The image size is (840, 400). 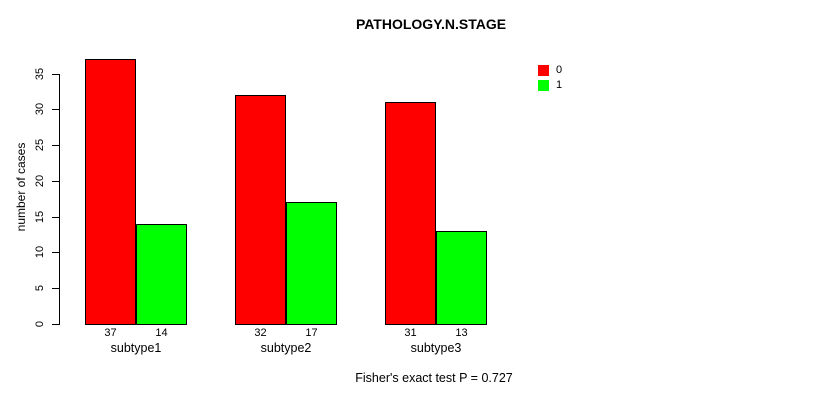 What do you see at coordinates (410, 333) in the screenshot?
I see `bar-value-label: 31` at bounding box center [410, 333].